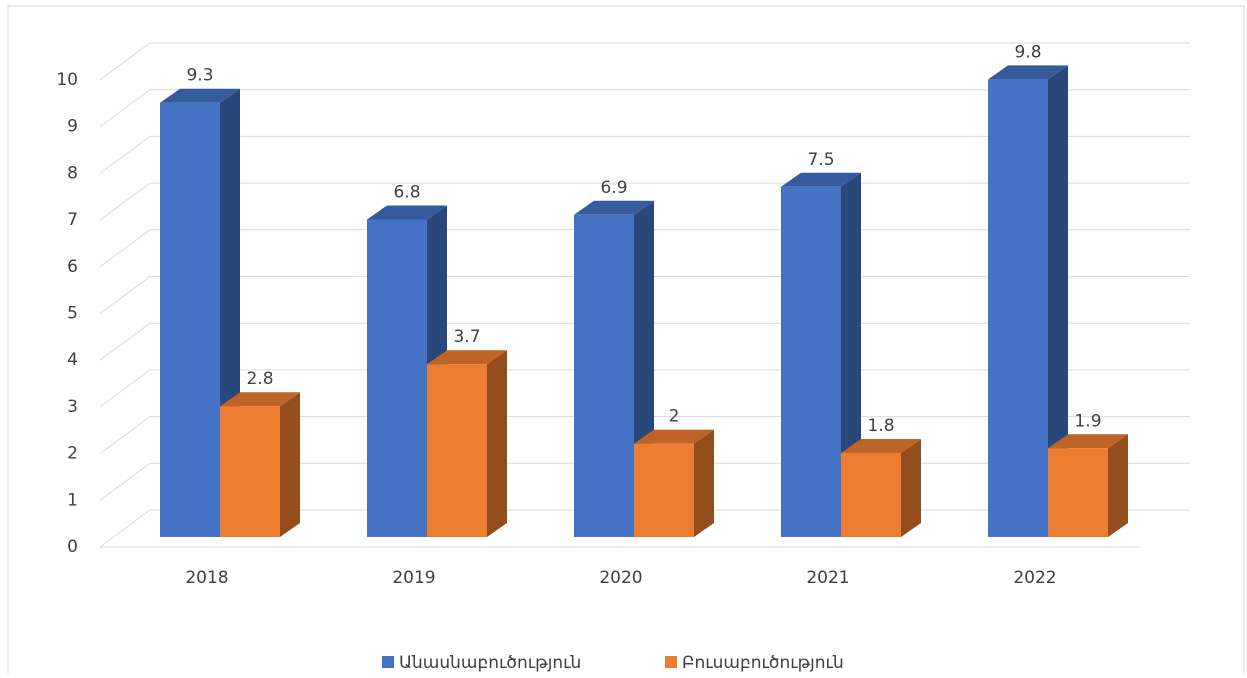 Image resolution: width=1247 pixels, height=678 pixels. What do you see at coordinates (406, 192) in the screenshot?
I see `data-label: 6.8` at bounding box center [406, 192].